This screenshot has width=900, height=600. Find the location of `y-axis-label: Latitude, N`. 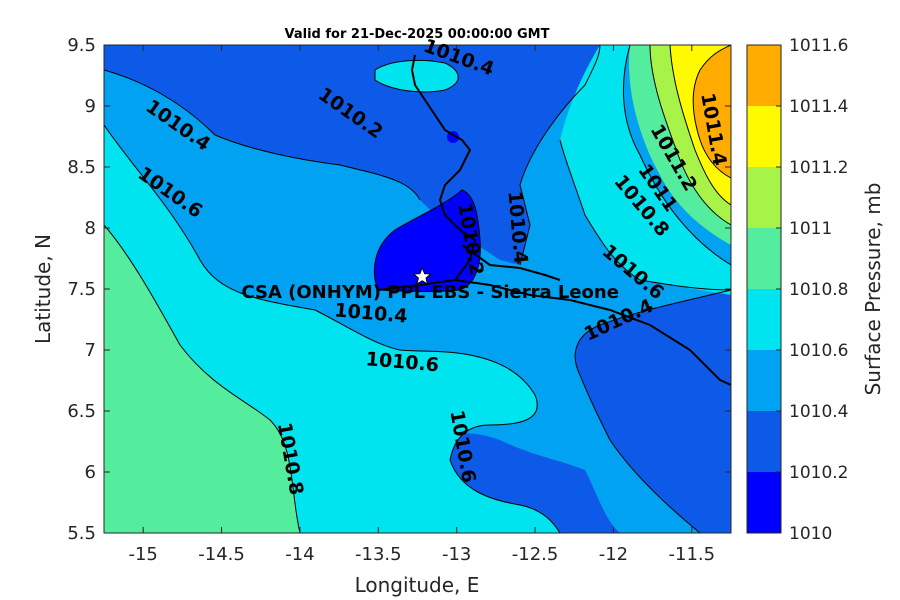

y-axis-label: Latitude, N is located at coordinates (43, 289).